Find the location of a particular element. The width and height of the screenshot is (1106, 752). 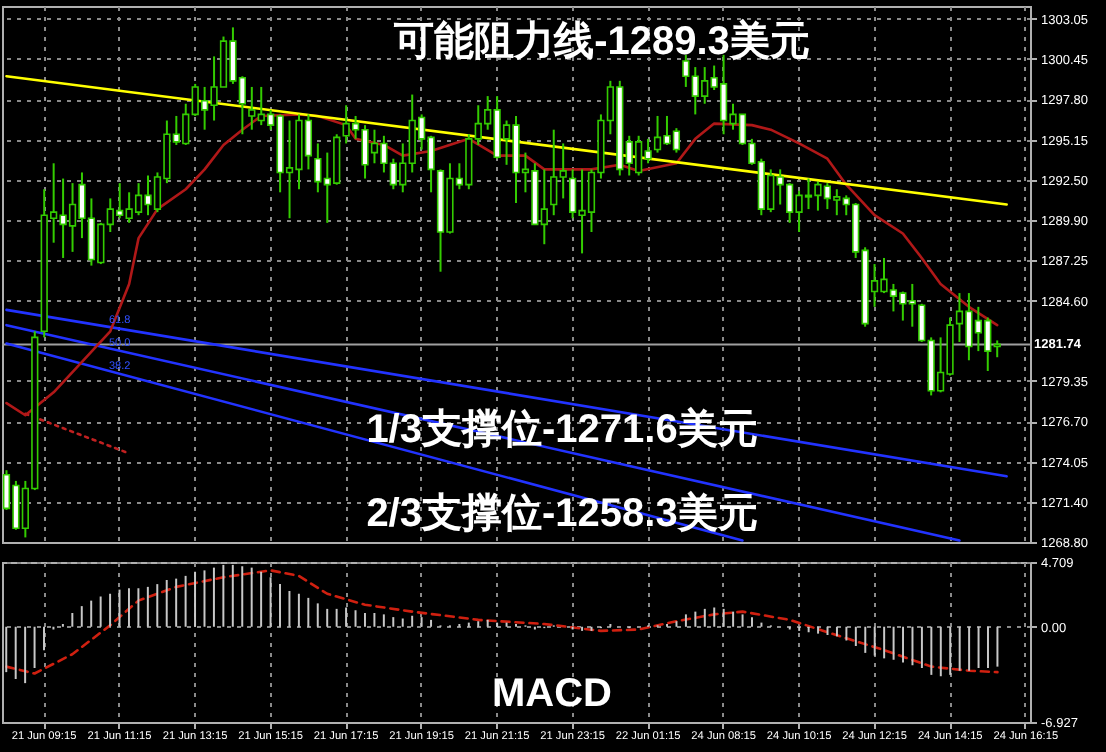

annotation: 可能阻力线-1289.3美元 is located at coordinates (601, 41).